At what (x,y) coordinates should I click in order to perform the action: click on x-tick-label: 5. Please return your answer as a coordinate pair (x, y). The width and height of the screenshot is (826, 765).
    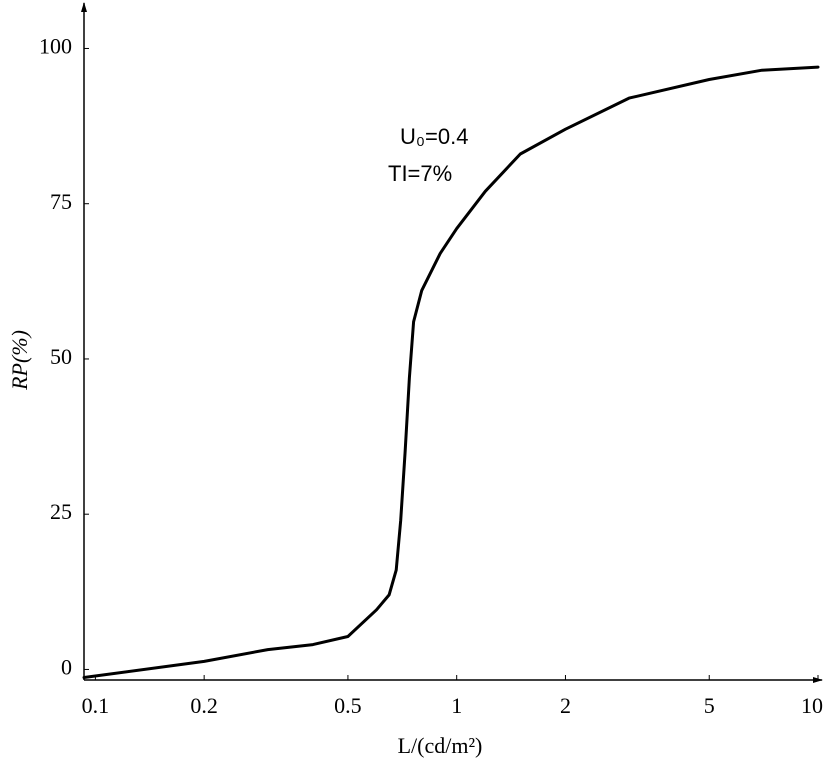
    Looking at the image, I should click on (709, 705).